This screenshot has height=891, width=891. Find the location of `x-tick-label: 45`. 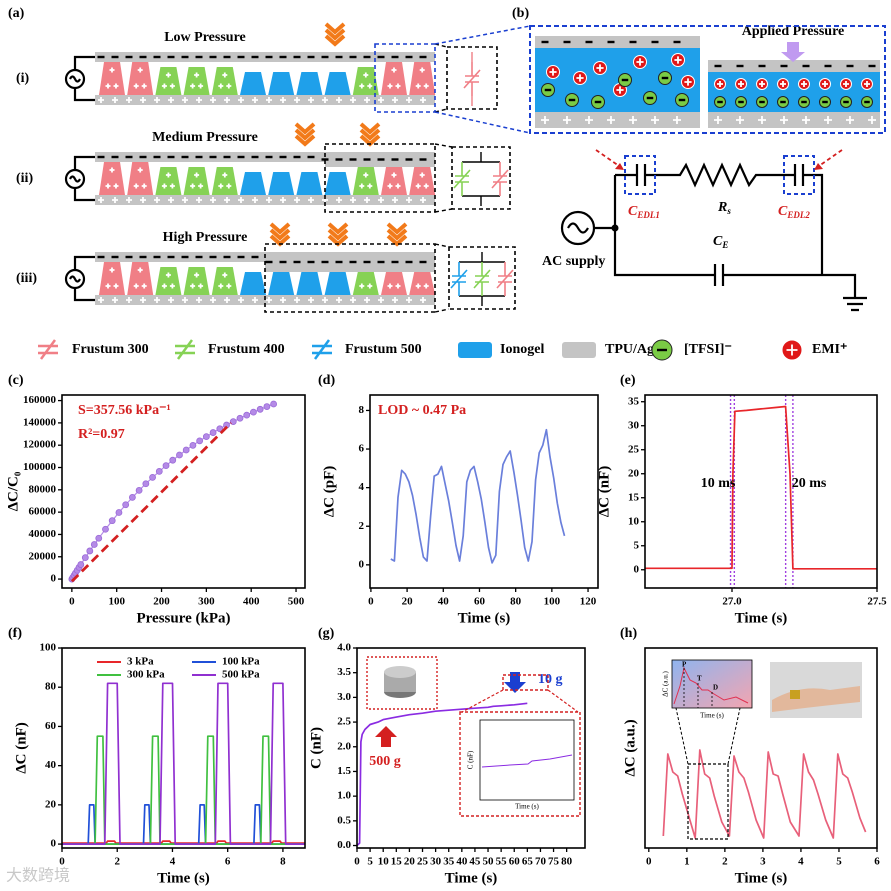

x-tick-label: 45 is located at coordinates (475, 862).